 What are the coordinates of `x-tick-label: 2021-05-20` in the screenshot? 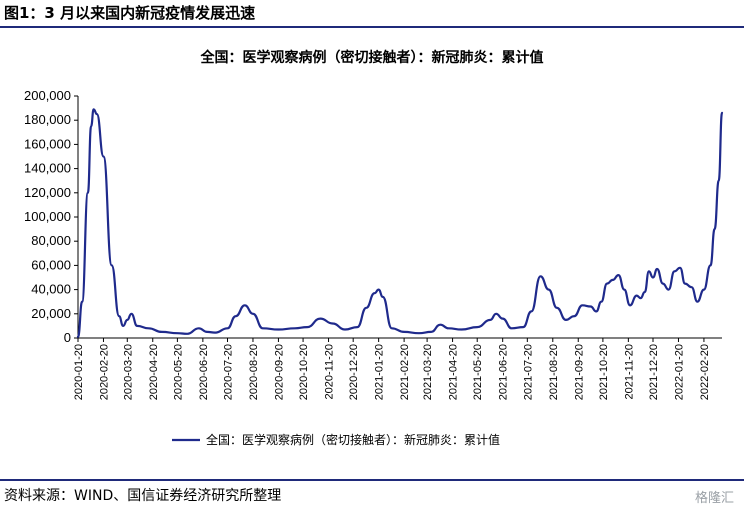 It's located at (478, 372).